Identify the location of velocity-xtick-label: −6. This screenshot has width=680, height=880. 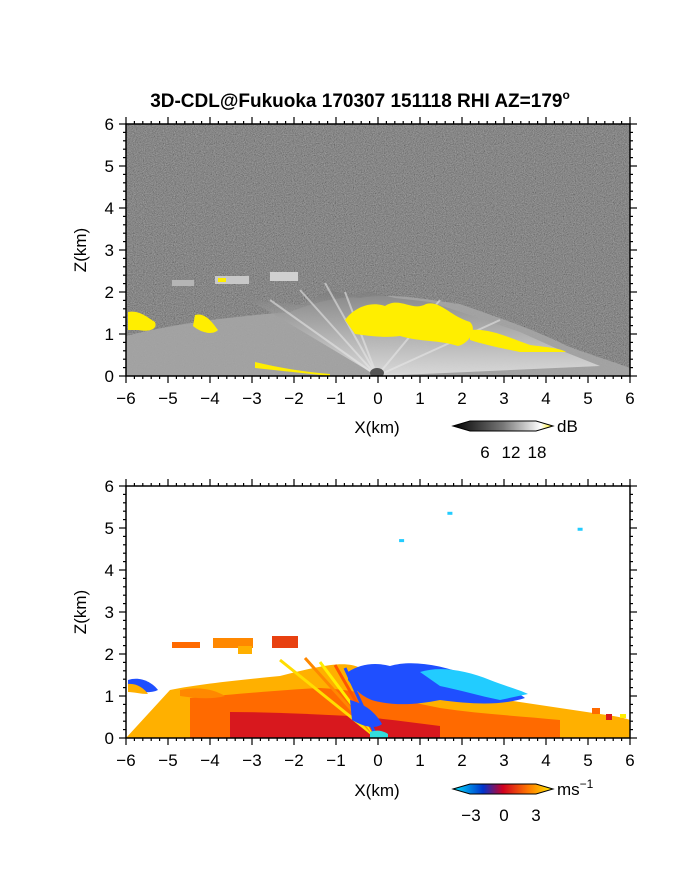
(125, 760).